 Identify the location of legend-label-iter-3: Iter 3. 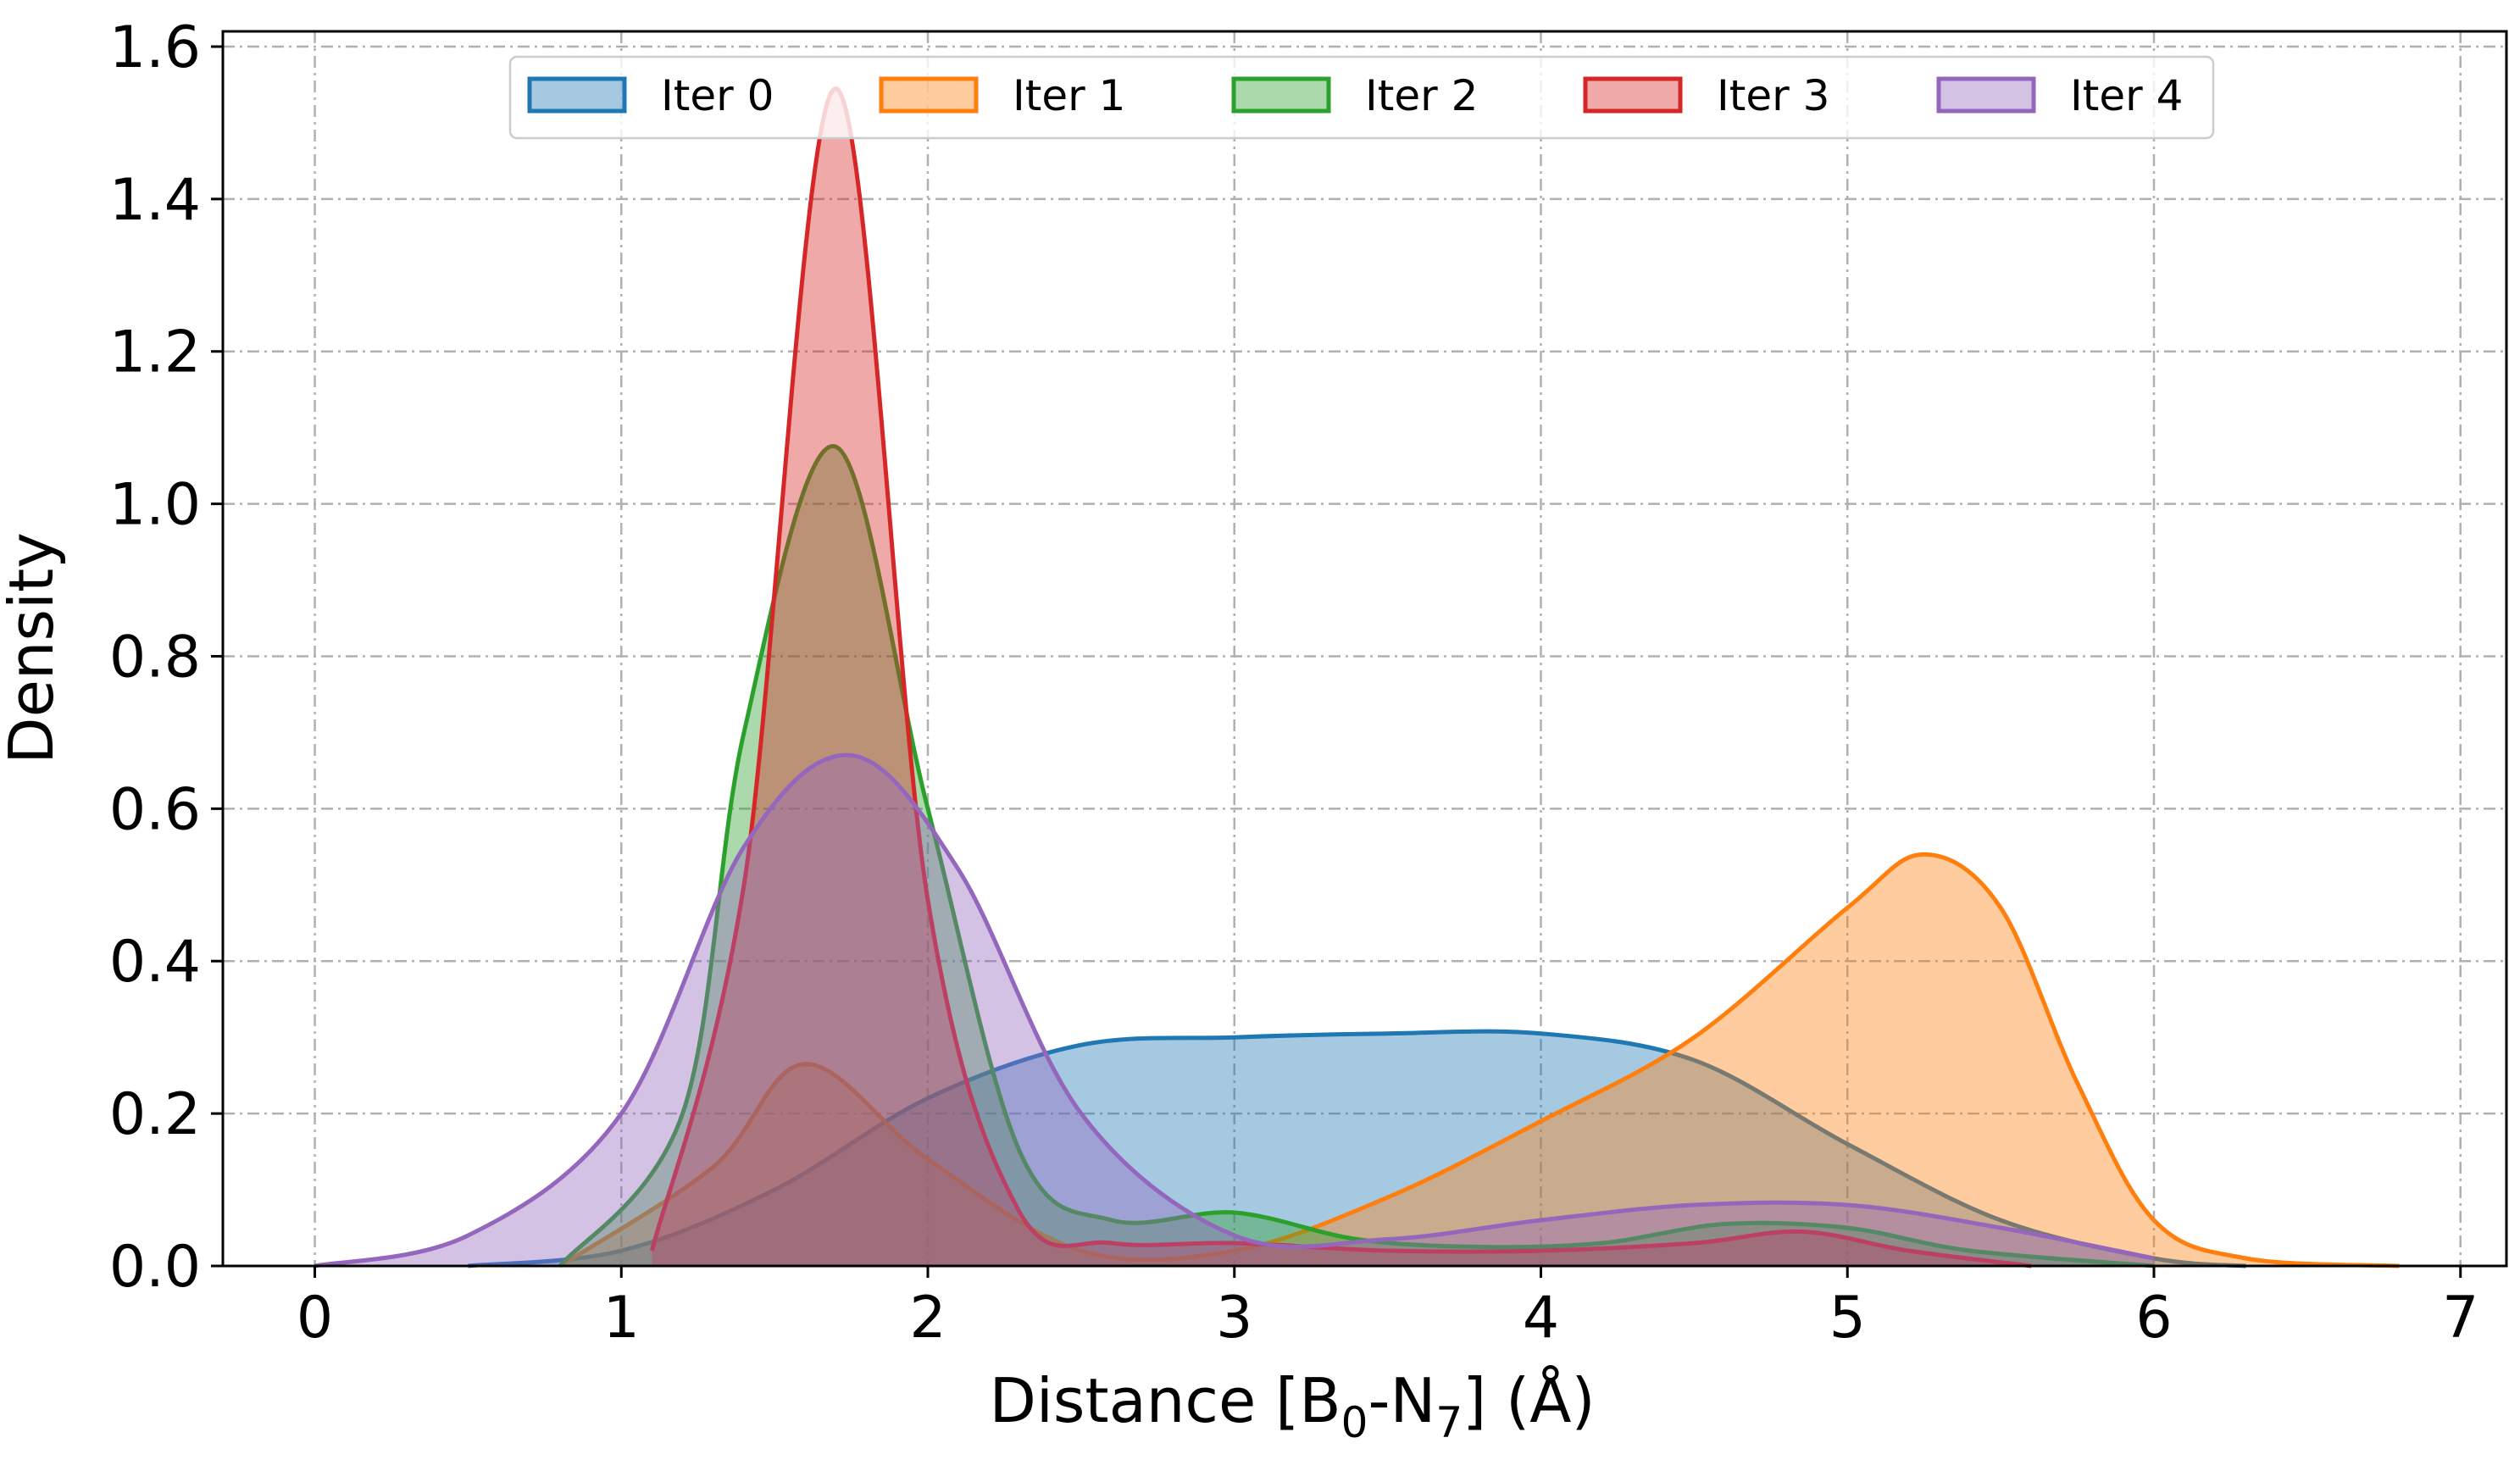
(1773, 95).